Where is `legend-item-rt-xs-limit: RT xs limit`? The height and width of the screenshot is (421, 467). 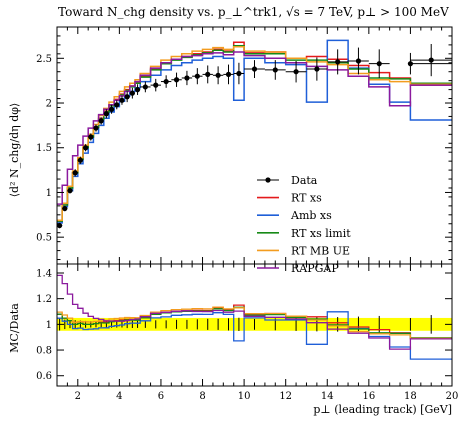 legend-item-rt-xs-limit: RT xs limit is located at coordinates (304, 233).